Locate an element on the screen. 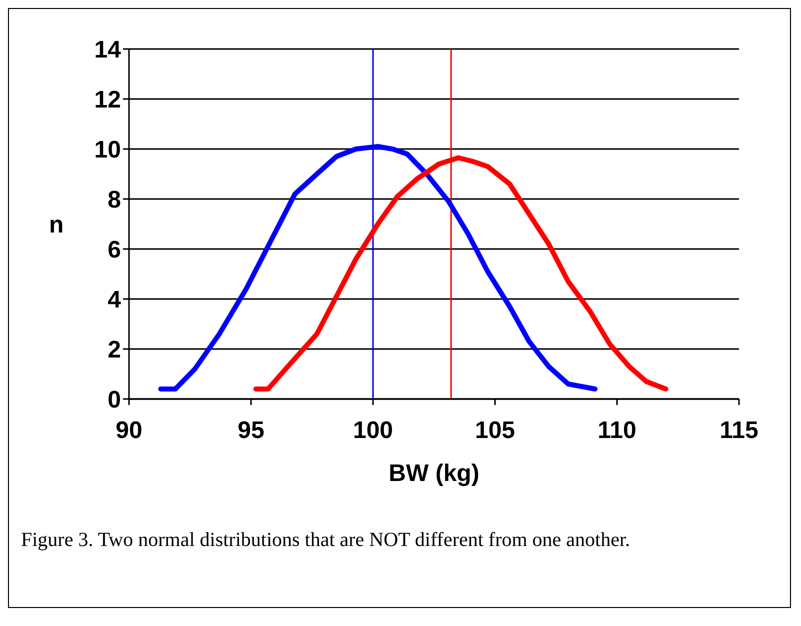 Image resolution: width=801 pixels, height=626 pixels. y-tick-label: 4 is located at coordinates (115, 300).